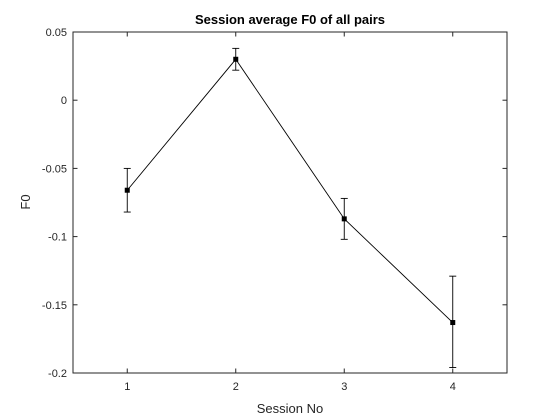 This screenshot has height=420, width=560. I want to click on y-tick-label: -0.2, so click(57, 374).